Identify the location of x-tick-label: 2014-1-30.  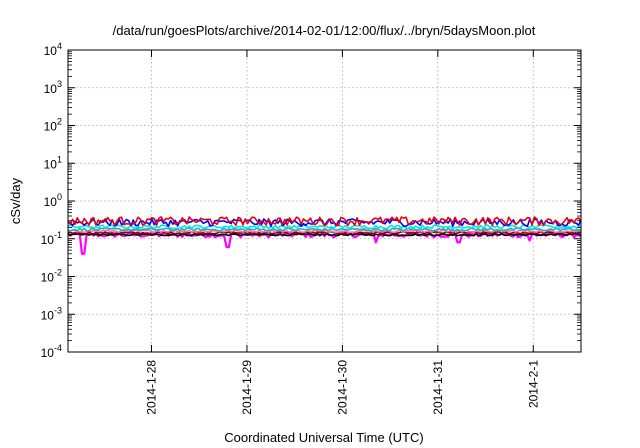
(342, 387).